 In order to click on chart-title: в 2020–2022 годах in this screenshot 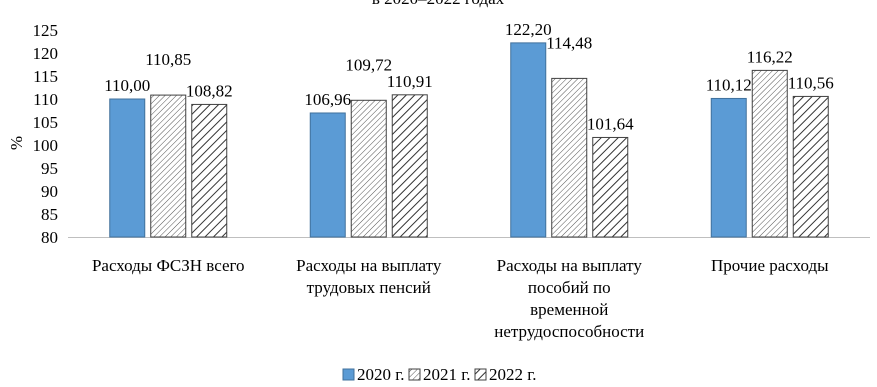, I will do `click(438, 4)`.